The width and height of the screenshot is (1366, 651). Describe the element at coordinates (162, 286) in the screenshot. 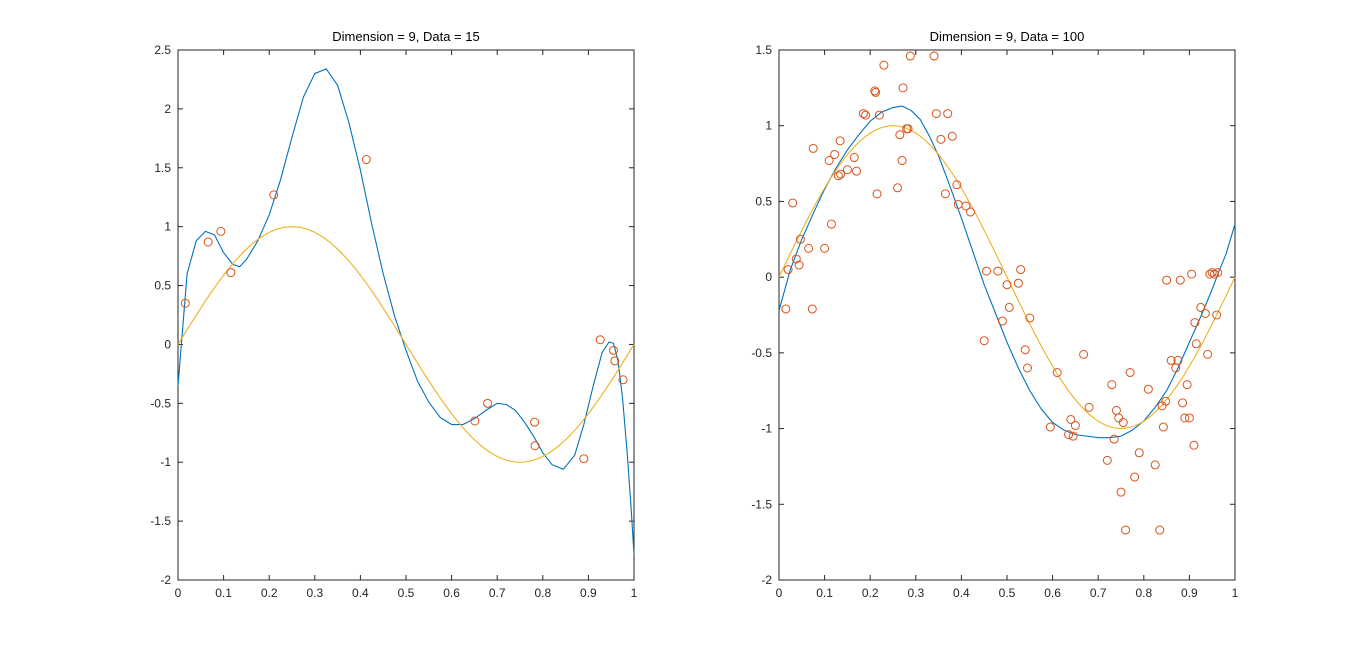

I see `y-tick-label: 0.5` at that location.